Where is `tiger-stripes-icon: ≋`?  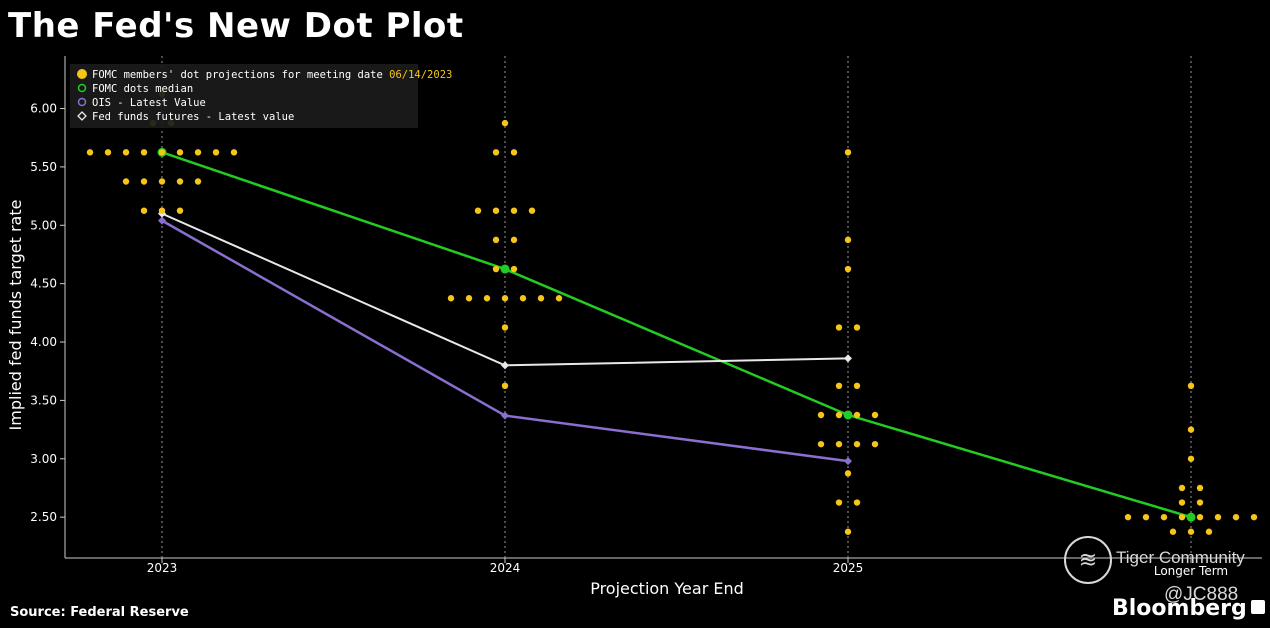
tiger-stripes-icon: ≋ is located at coordinates (1088, 560).